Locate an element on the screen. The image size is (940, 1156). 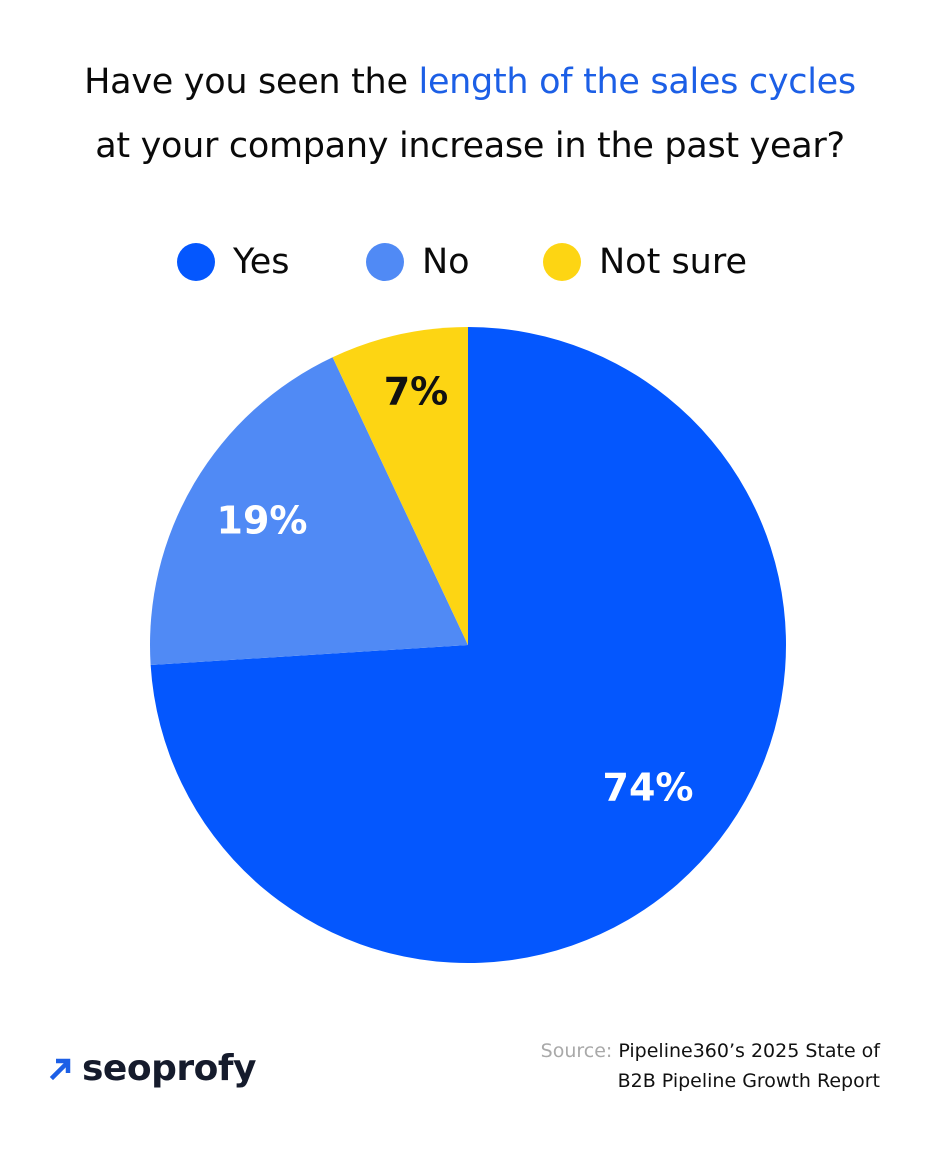
legend-swatch-yes is located at coordinates (196, 262).